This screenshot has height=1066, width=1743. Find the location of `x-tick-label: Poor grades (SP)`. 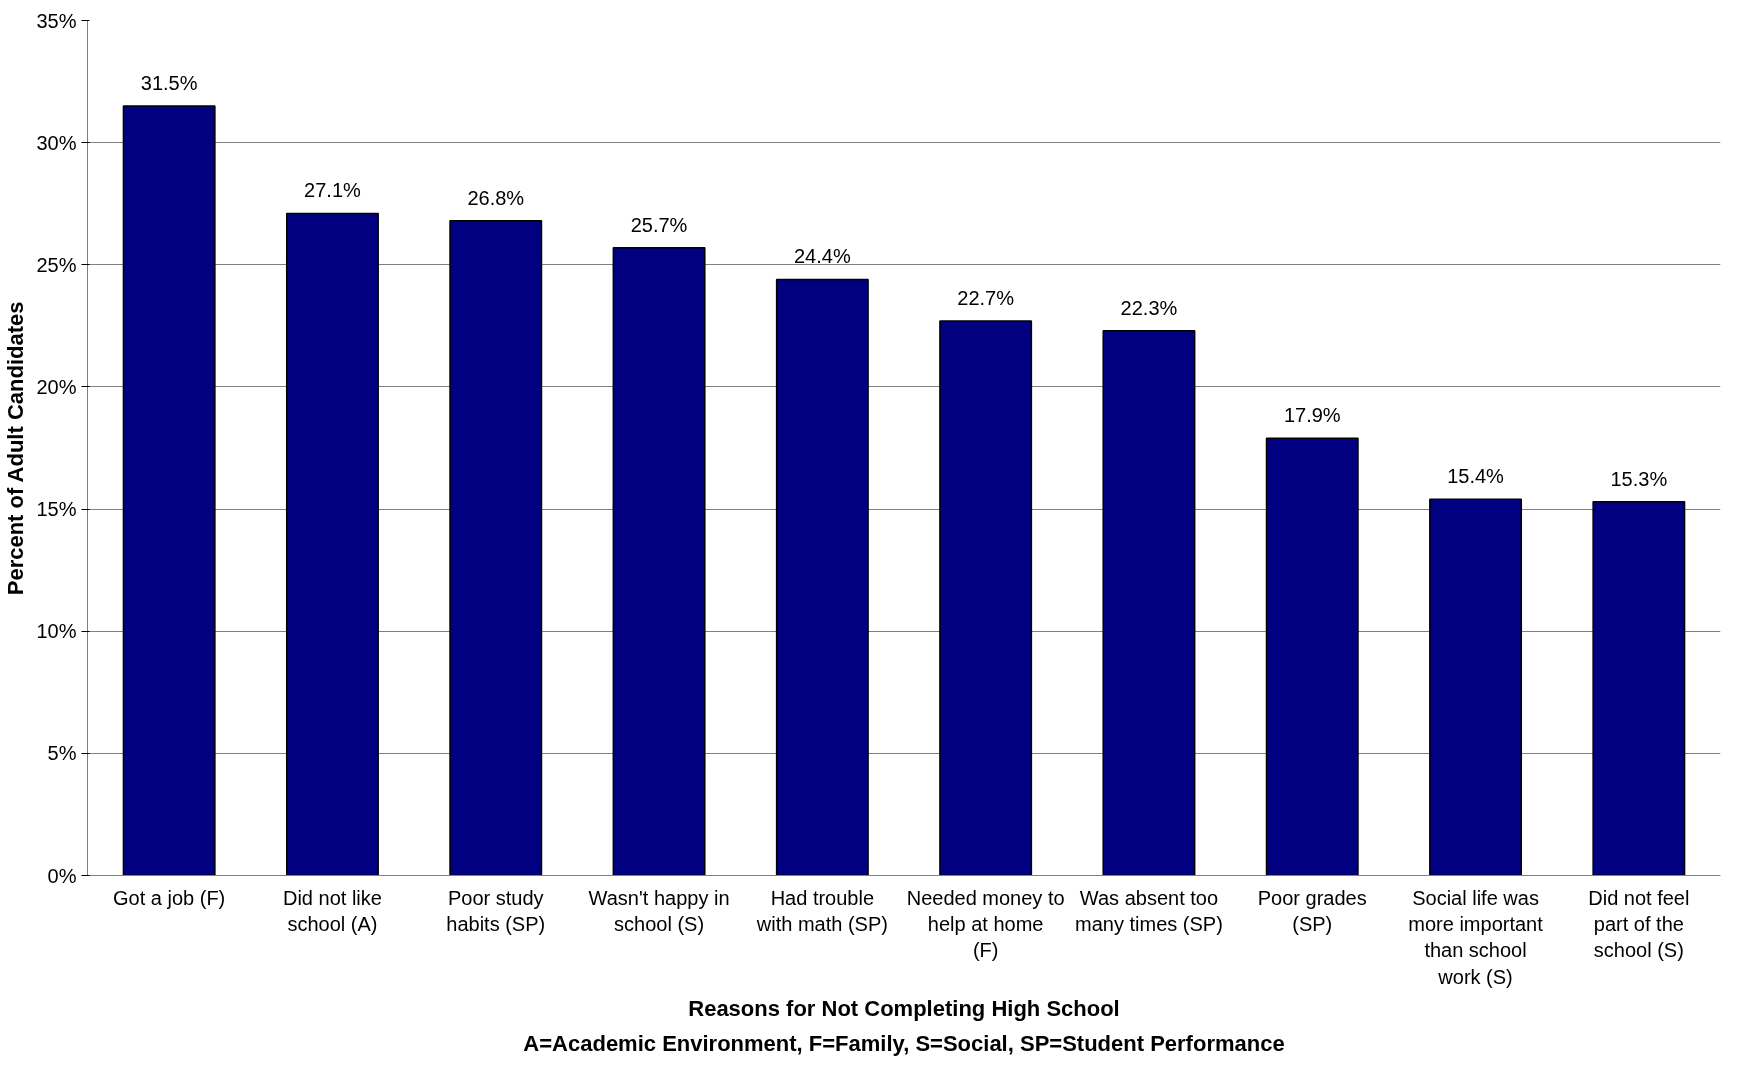

x-tick-label: Poor grades (SP) is located at coordinates (1312, 910).